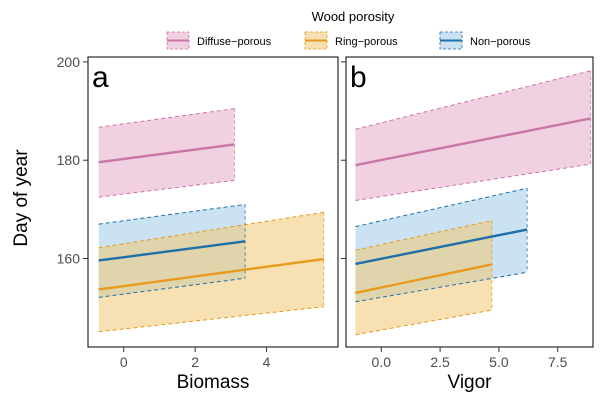 Image resolution: width=601 pixels, height=398 pixels. I want to click on trend-line-diffuse-panel-b, so click(473, 142).